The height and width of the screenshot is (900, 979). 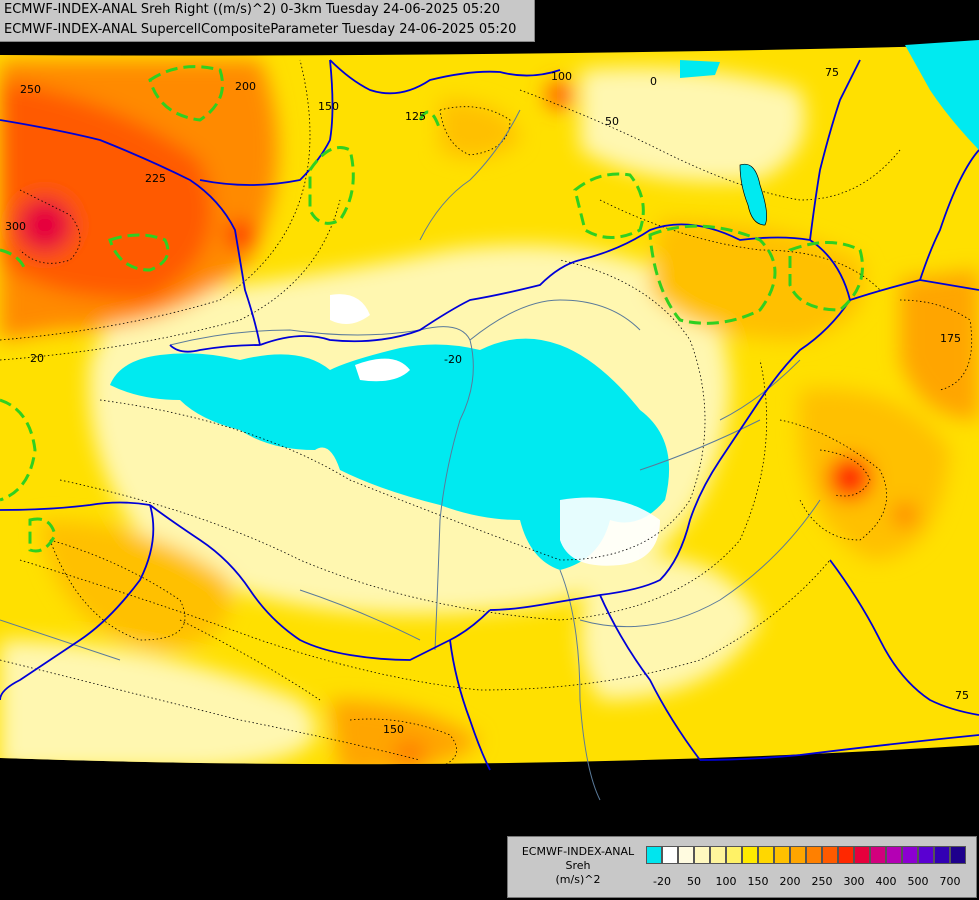 What do you see at coordinates (758, 881) in the screenshot?
I see `legend-tick-label: 150` at bounding box center [758, 881].